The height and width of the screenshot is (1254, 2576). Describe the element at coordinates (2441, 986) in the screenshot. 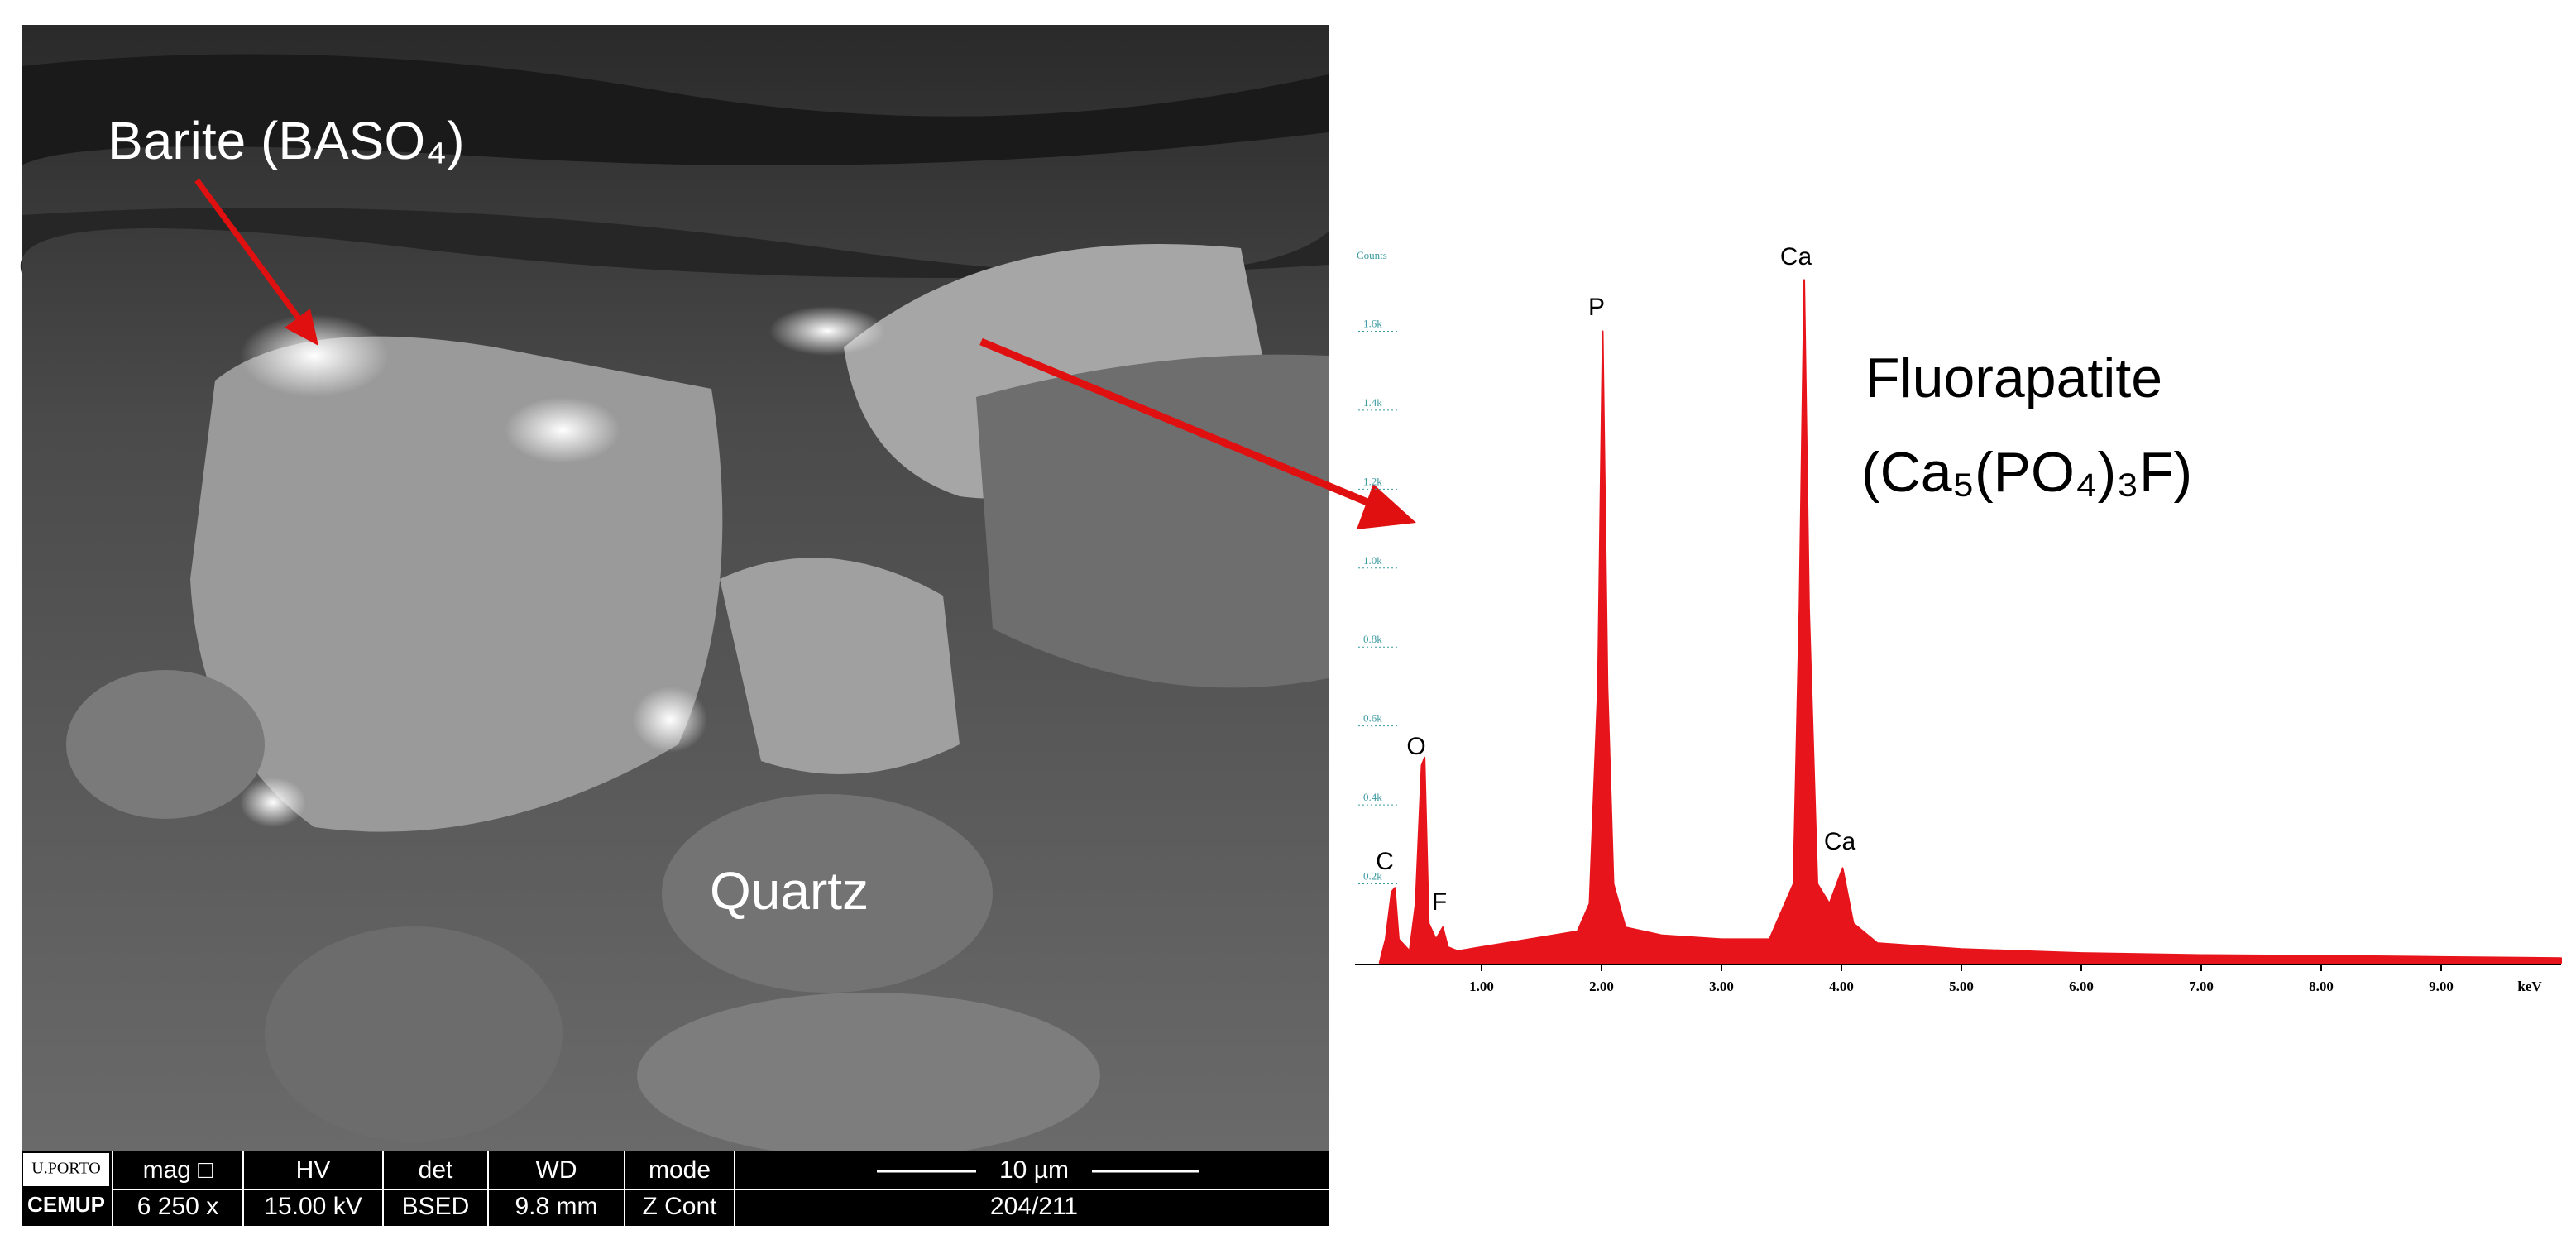

I see `x-tick-label: 9.00` at that location.